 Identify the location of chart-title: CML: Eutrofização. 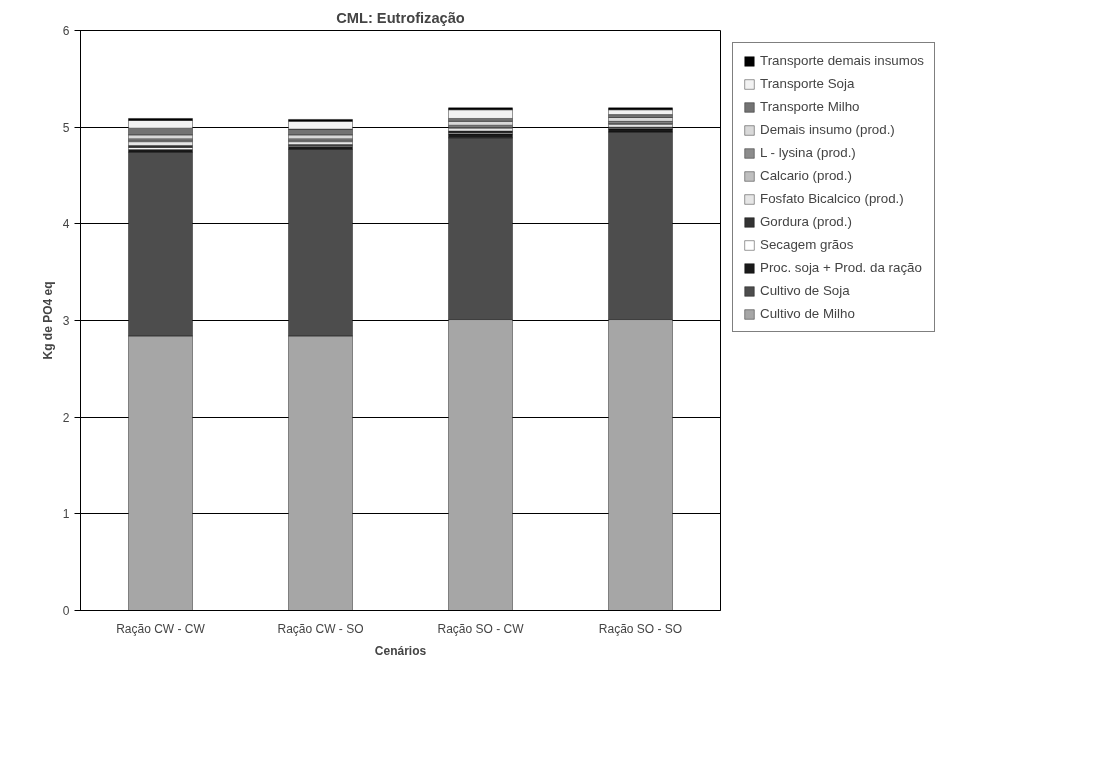
(400, 17).